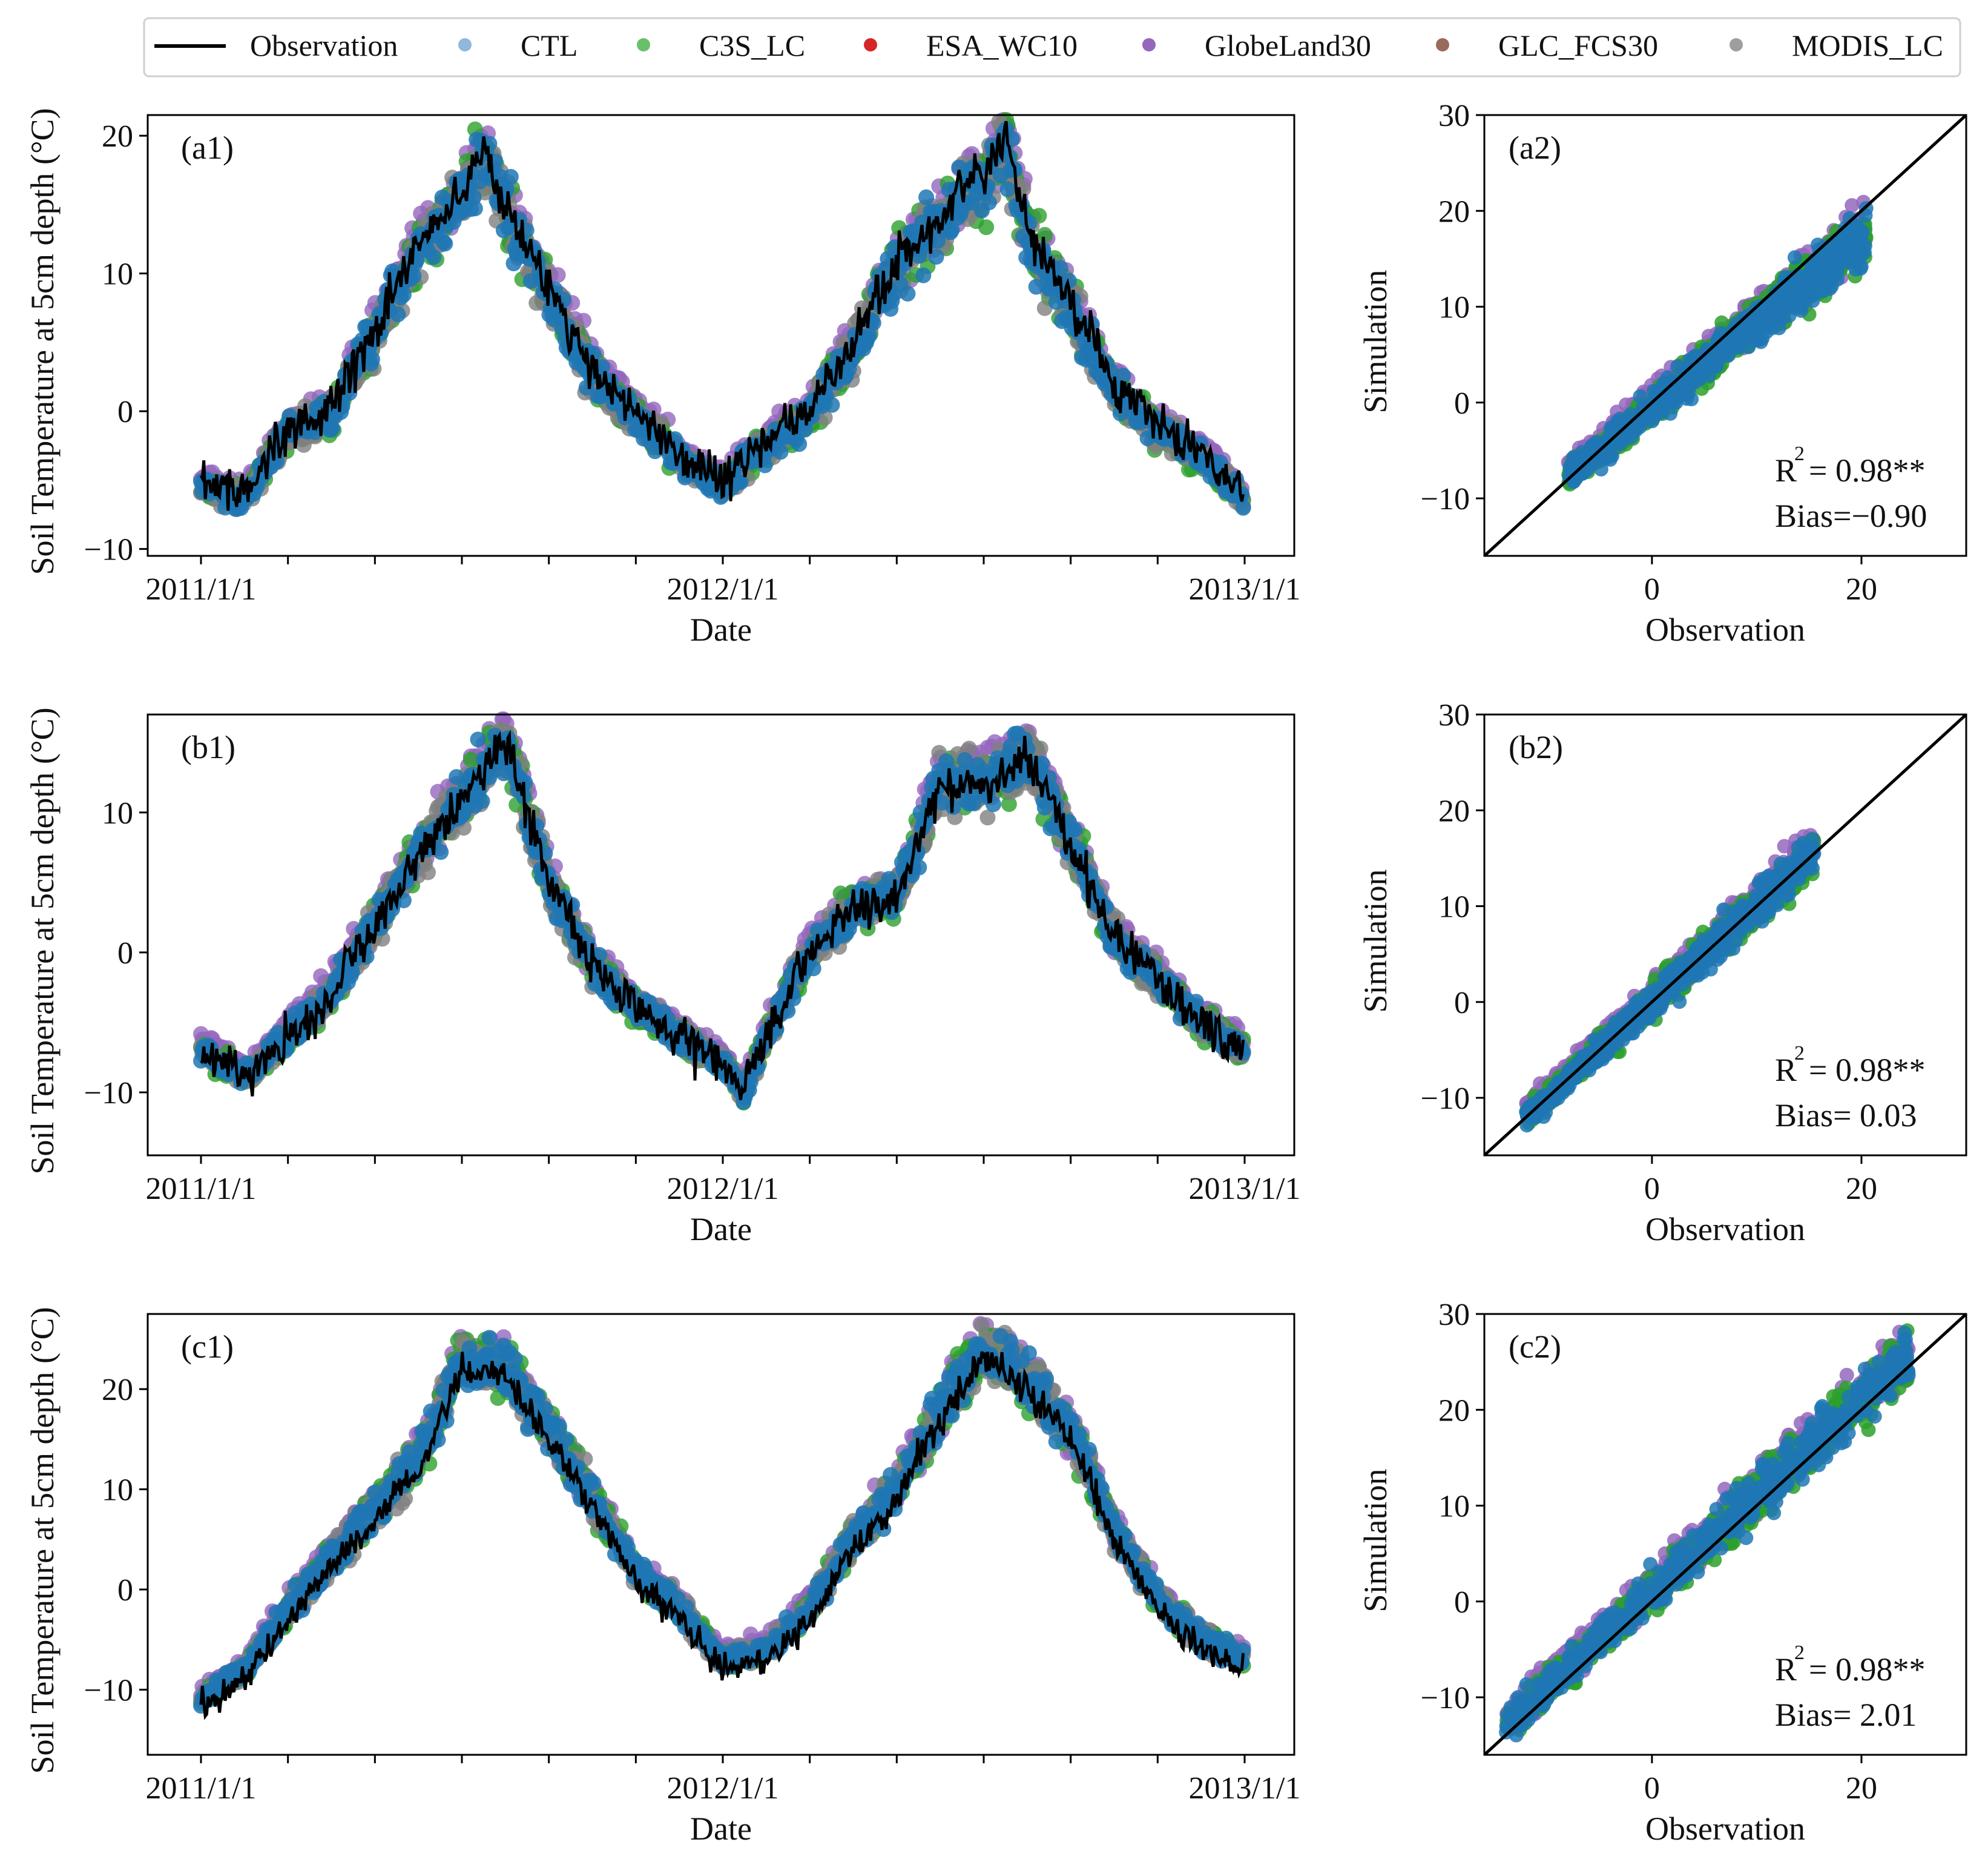 This screenshot has height=1865, width=1988. What do you see at coordinates (1245, 590) in the screenshot?
I see `x-tick-label: 2013/1/1` at bounding box center [1245, 590].